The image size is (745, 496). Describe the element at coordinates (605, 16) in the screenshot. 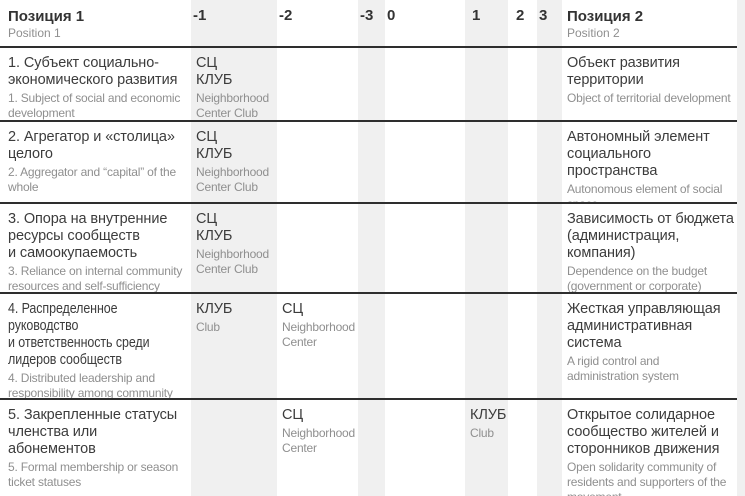

I see `header-position2-ru: Позиция 2` at that location.